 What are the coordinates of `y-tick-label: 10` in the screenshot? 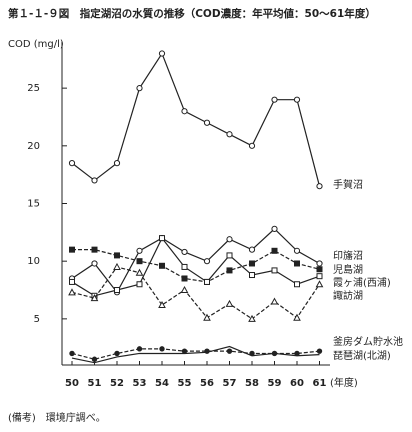 It's located at (33, 261).